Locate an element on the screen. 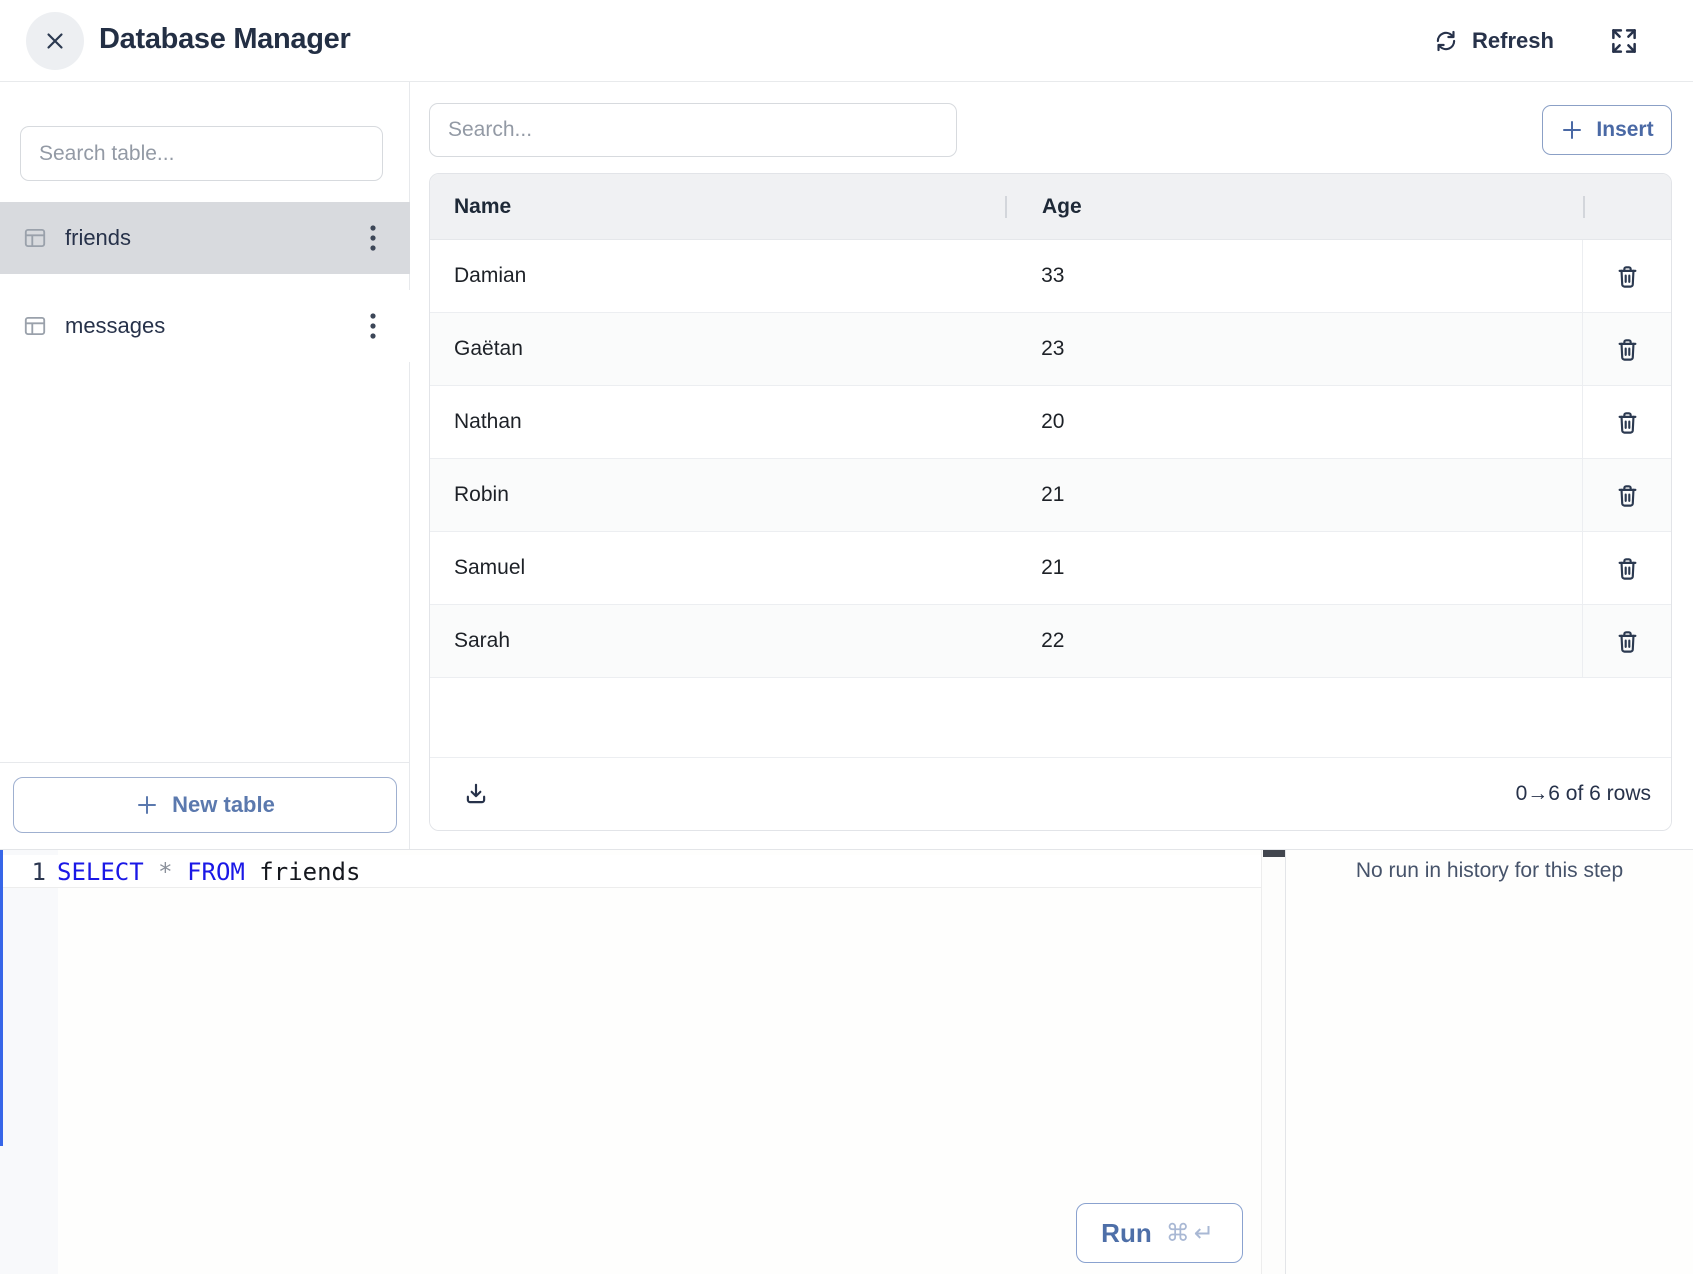  sidebar: friends messages New table is located at coordinates (205, 465).